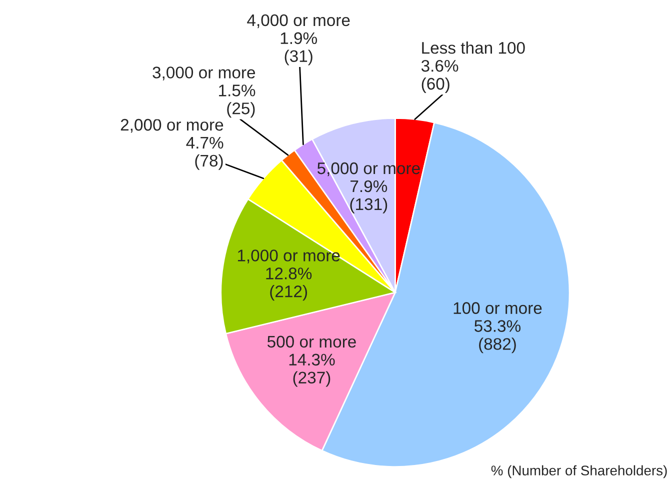 This screenshot has height=483, width=671. What do you see at coordinates (289, 284) in the screenshot?
I see `data-label: 12.8% (212)` at bounding box center [289, 284].